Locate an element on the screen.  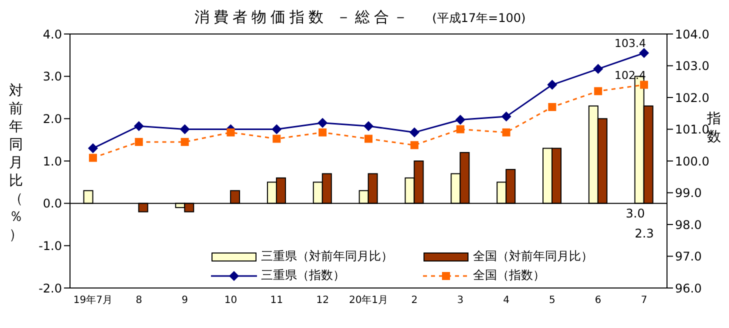
y-tick-label: 1.0 is located at coordinates (52, 161).